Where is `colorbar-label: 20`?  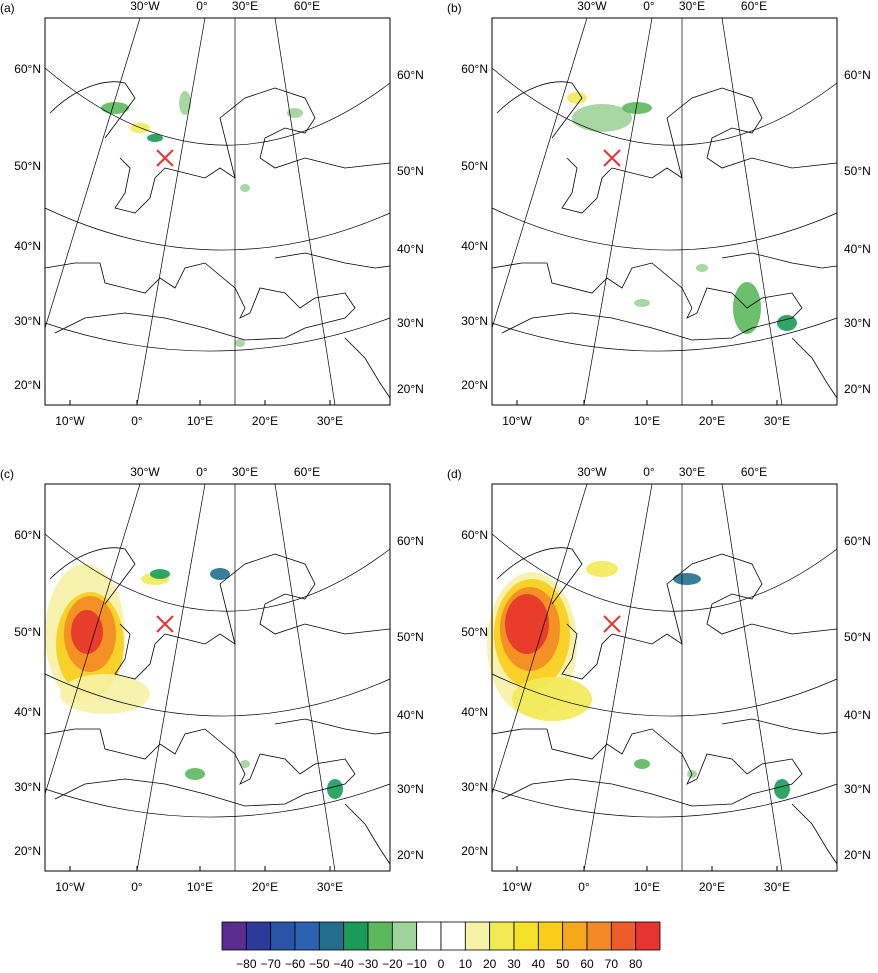
colorbar-label: 20 is located at coordinates (490, 964).